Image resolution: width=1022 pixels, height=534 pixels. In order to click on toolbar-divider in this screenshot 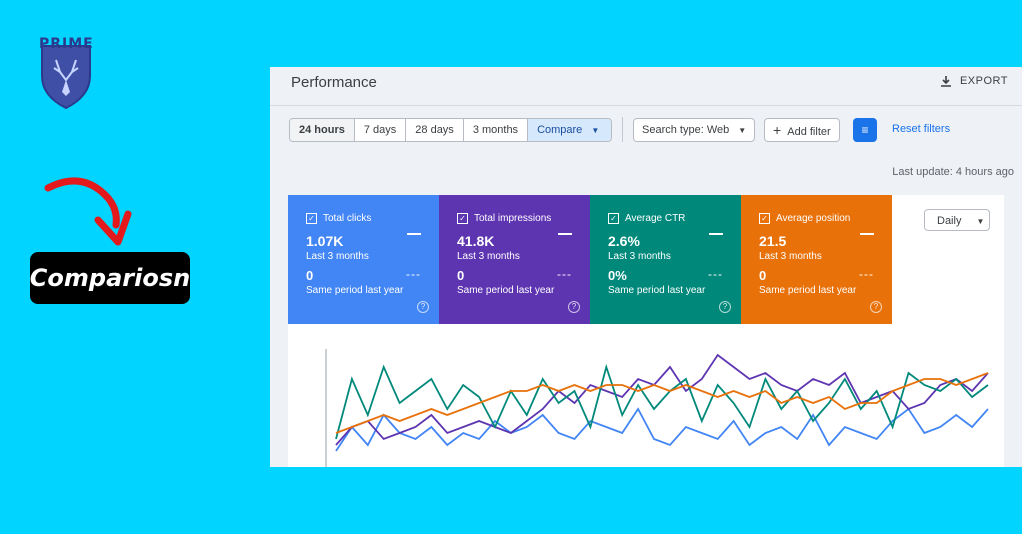, I will do `click(622, 129)`.